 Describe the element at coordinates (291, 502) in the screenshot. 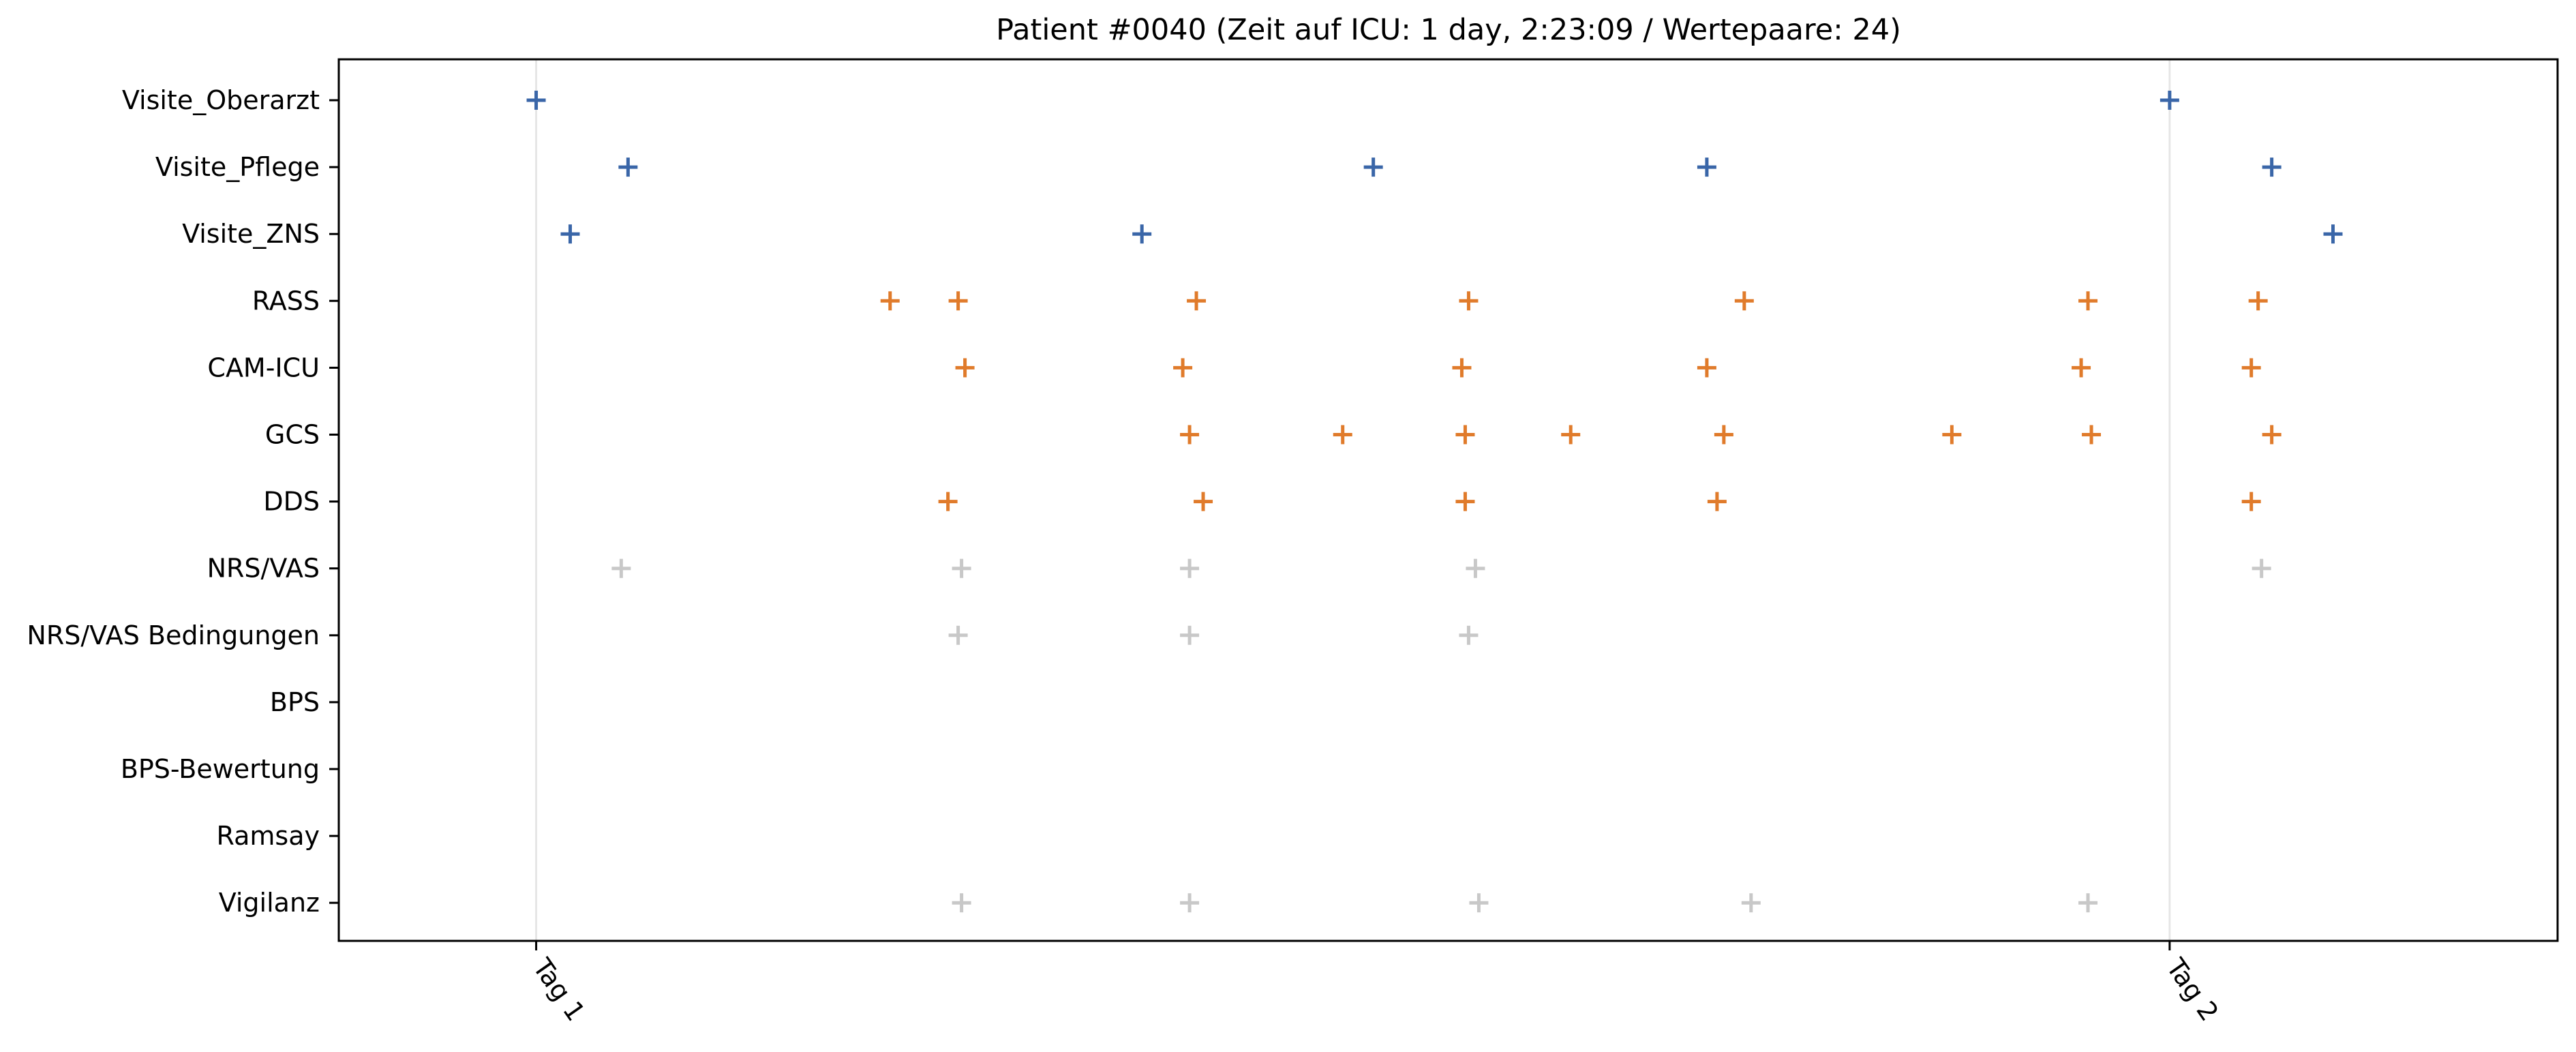

I see `y-tick-label-dds: DDS` at that location.